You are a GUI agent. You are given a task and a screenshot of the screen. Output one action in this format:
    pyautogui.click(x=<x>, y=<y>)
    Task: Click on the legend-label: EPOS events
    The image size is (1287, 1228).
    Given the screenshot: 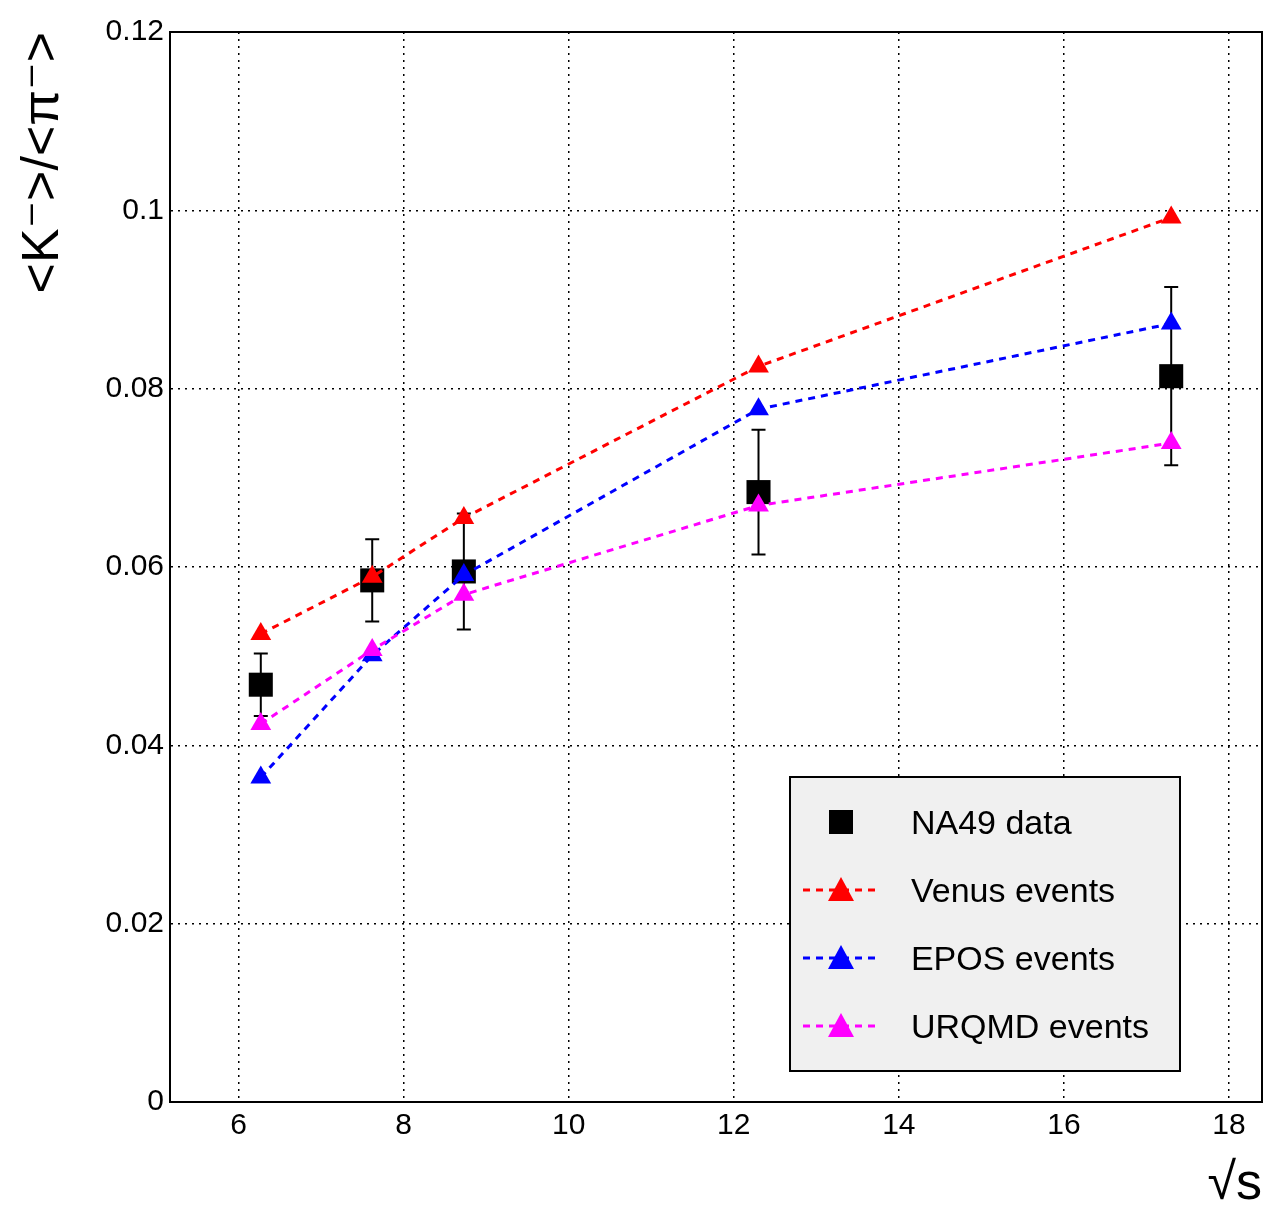 What is the action you would take?
    pyautogui.click(x=1013, y=958)
    